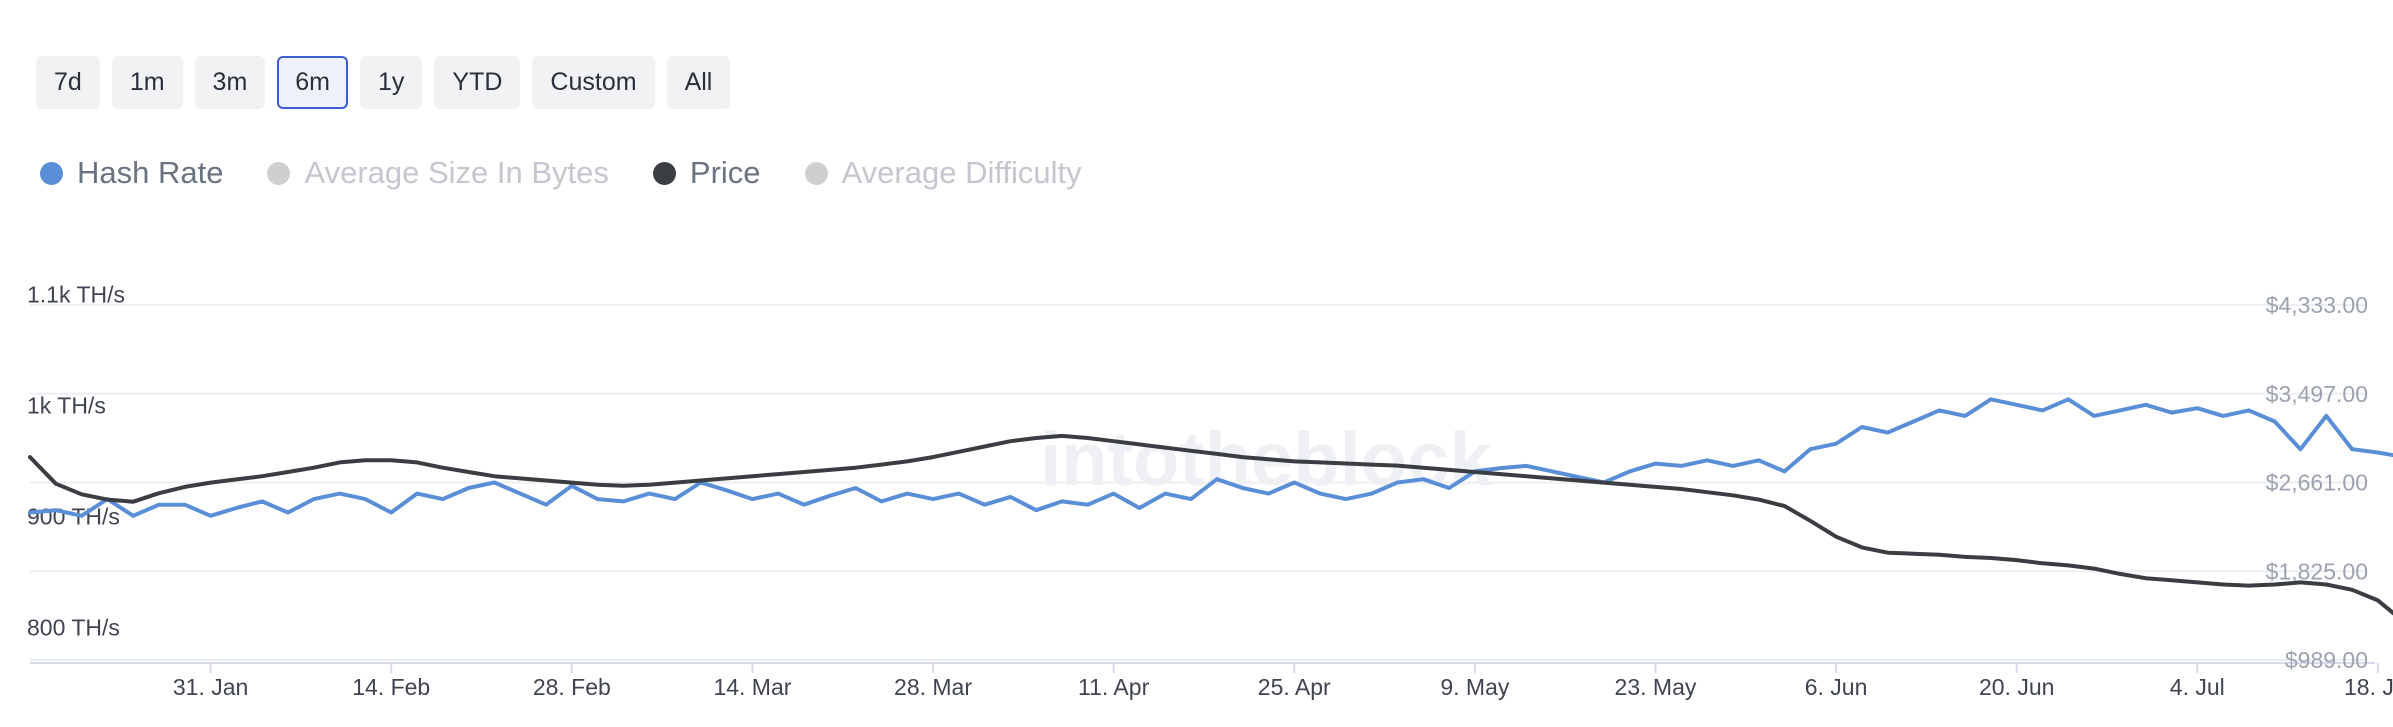  Describe the element at coordinates (1656, 687) in the screenshot. I see `x-tick-label: 23. May` at that location.